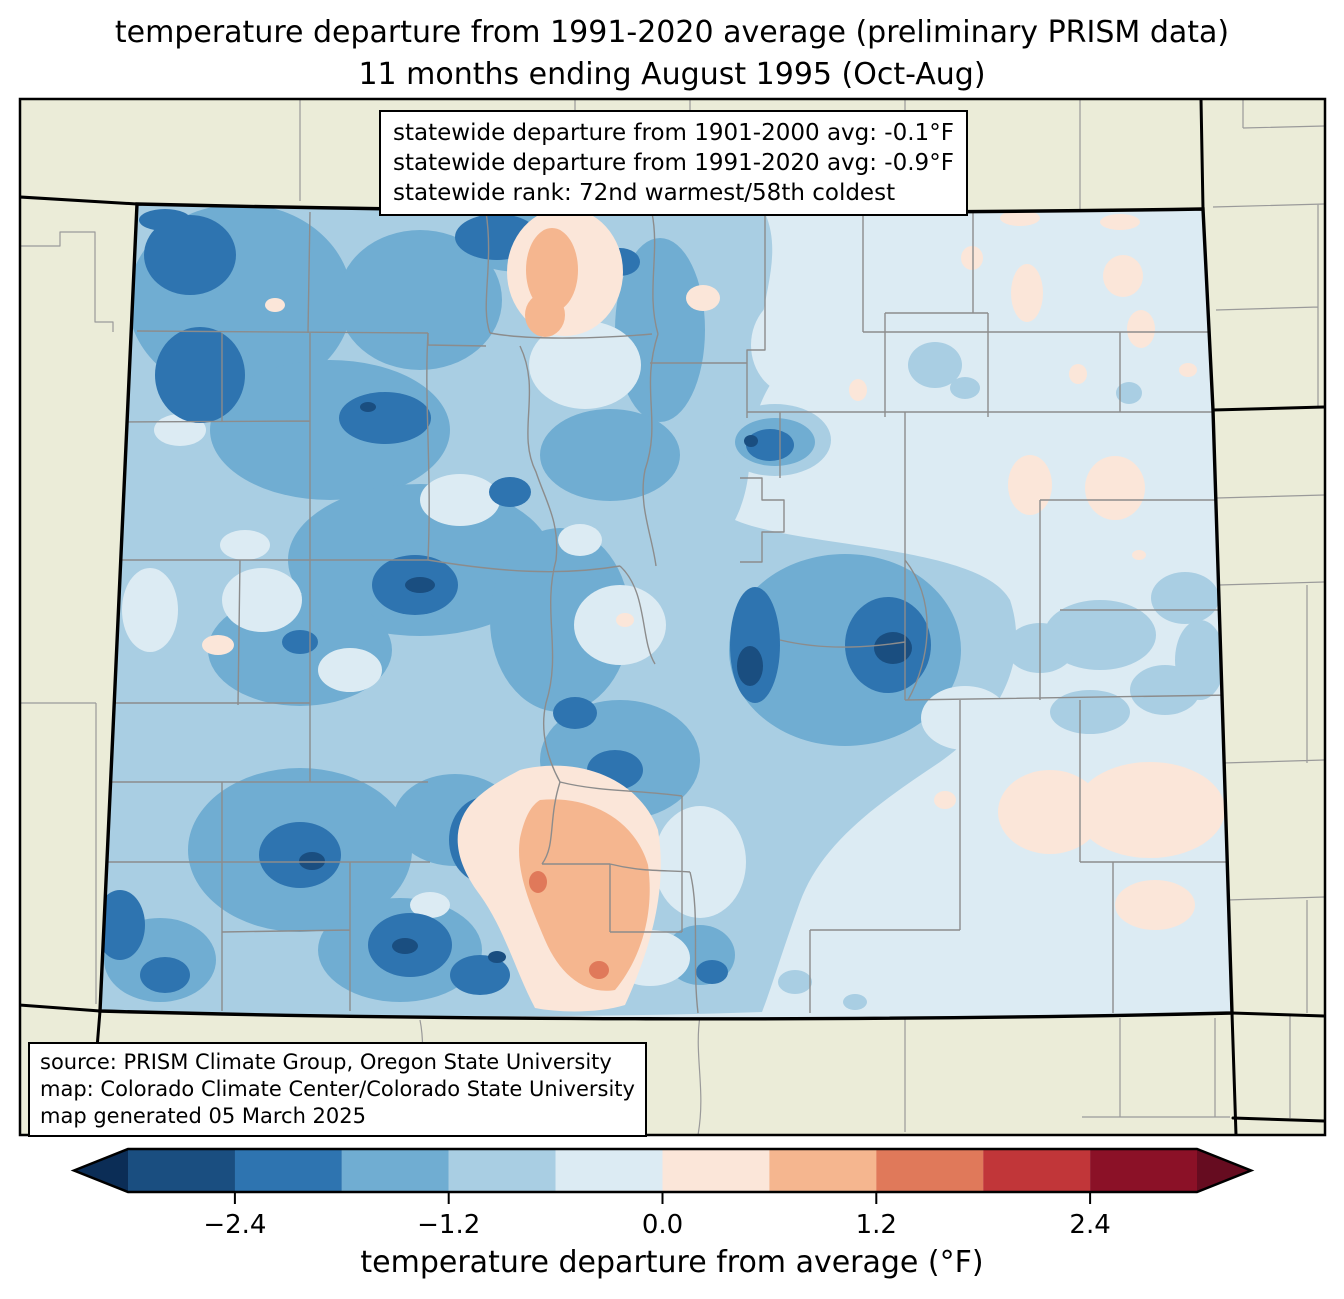  I want to click on colorbar-axis-label: temperature departure from average (°F), so click(671, 1262).